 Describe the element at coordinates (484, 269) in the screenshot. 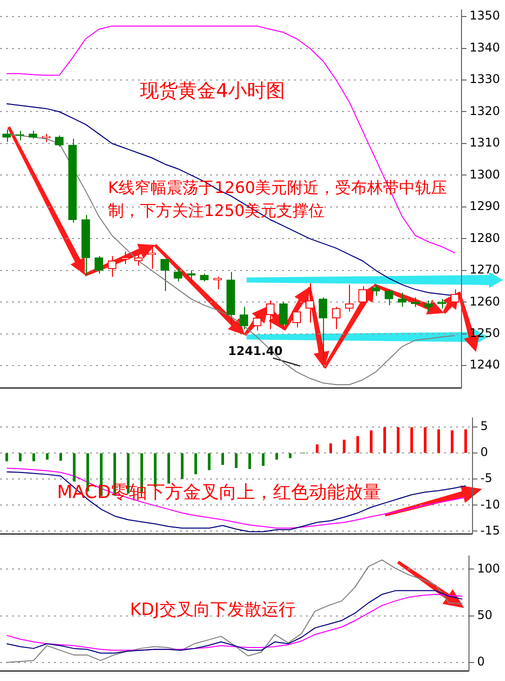

I see `y-tick-label: 1270` at that location.